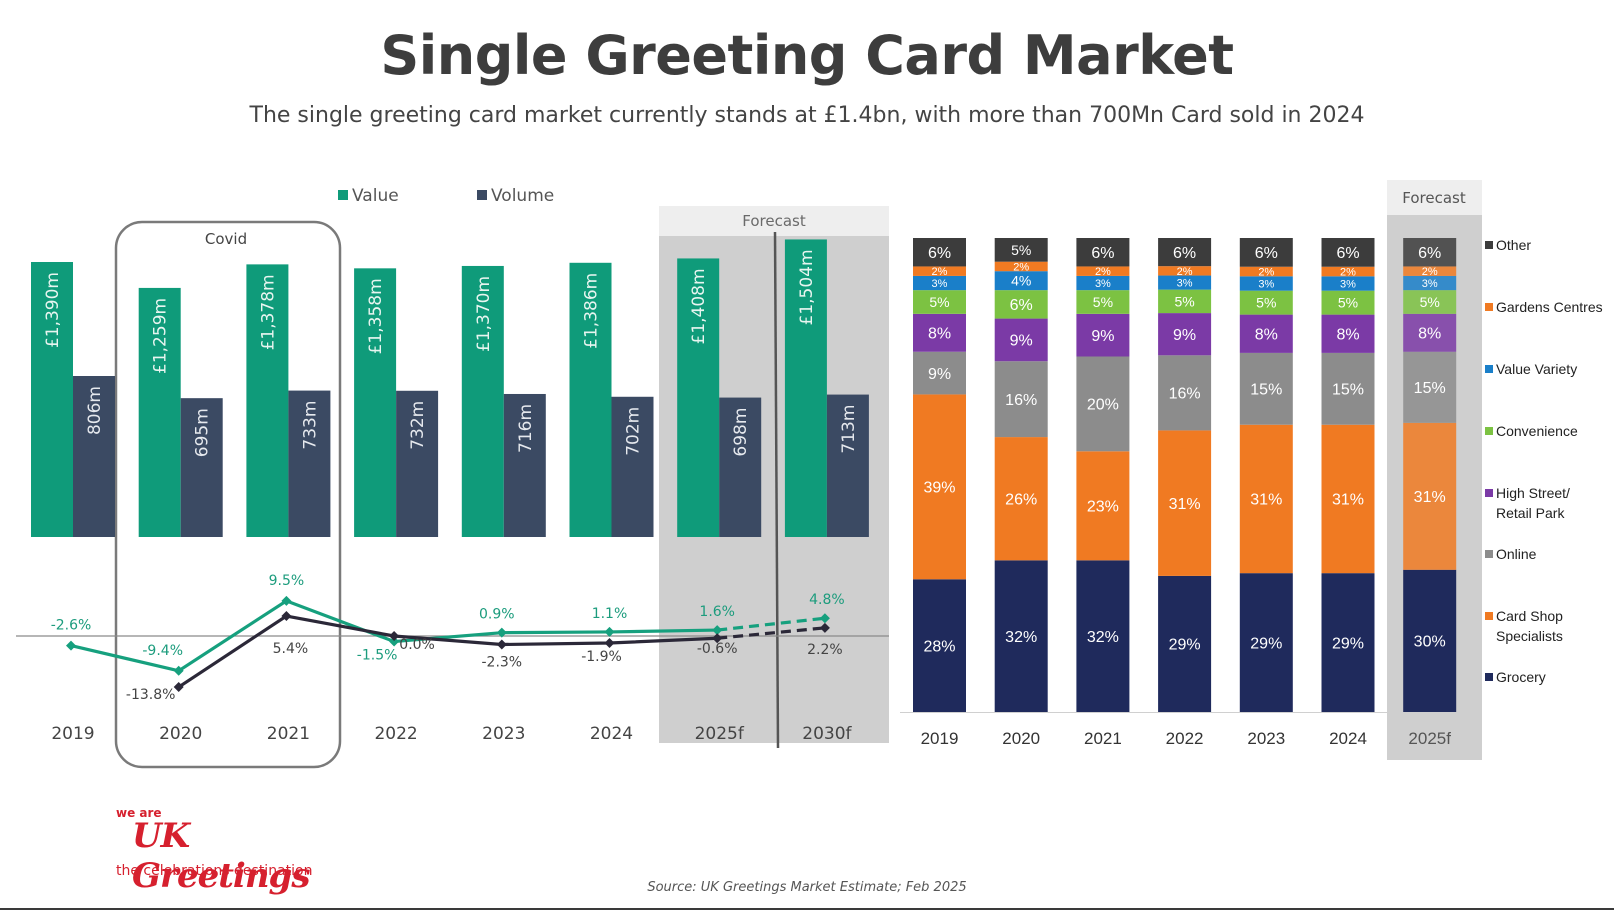  What do you see at coordinates (939, 488) in the screenshot?
I see `stack-segment-label: 39%` at bounding box center [939, 488].